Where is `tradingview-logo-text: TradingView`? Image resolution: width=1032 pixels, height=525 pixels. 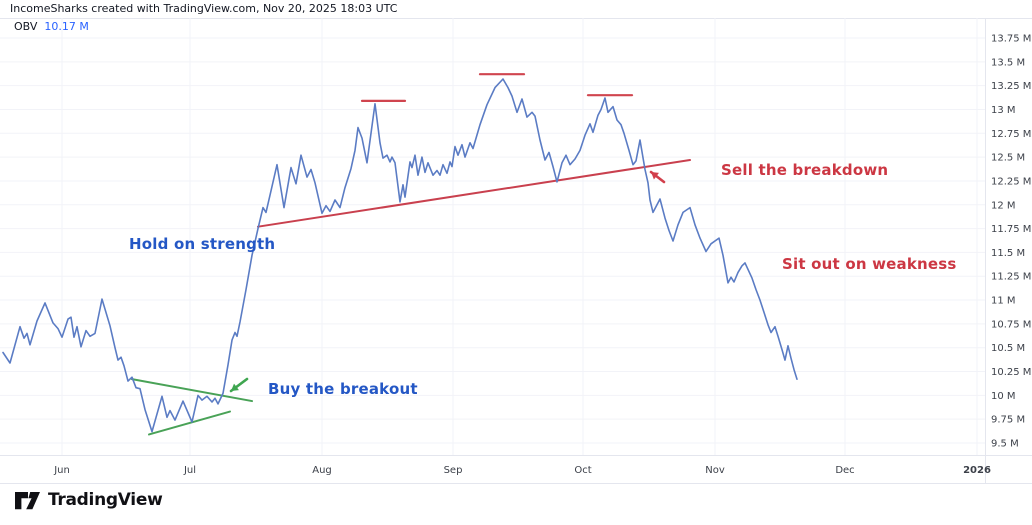
tradingview-logo-text: TradingView is located at coordinates (105, 500).